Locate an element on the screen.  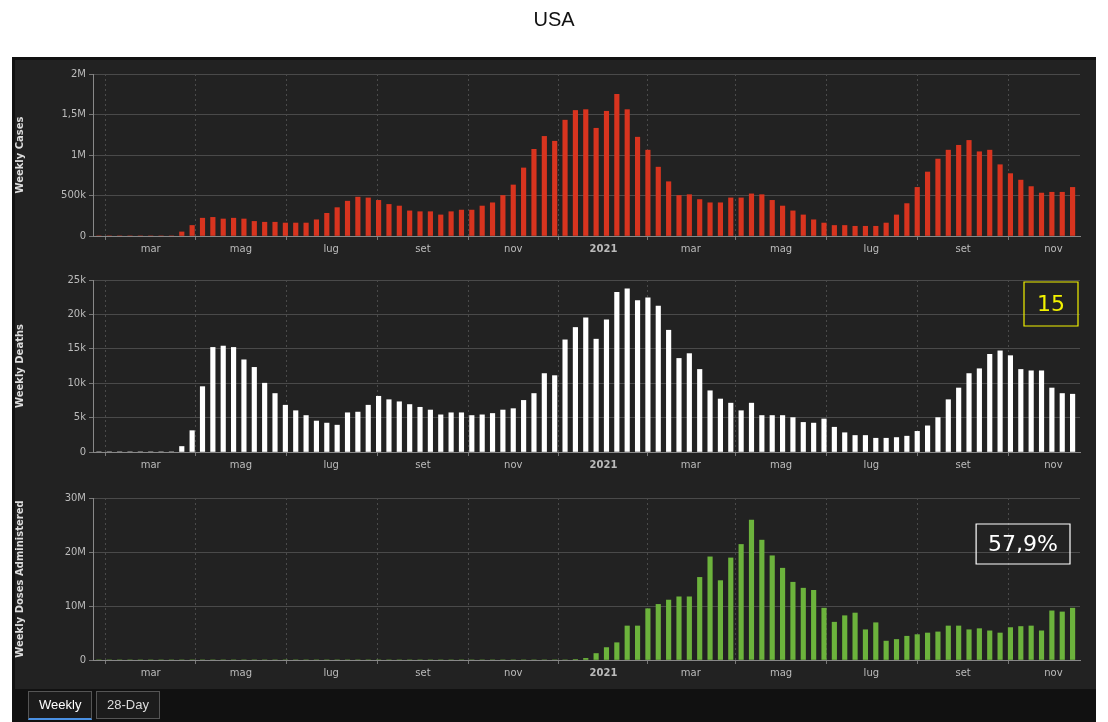
y-tick-label: 1M is located at coordinates (78, 154).